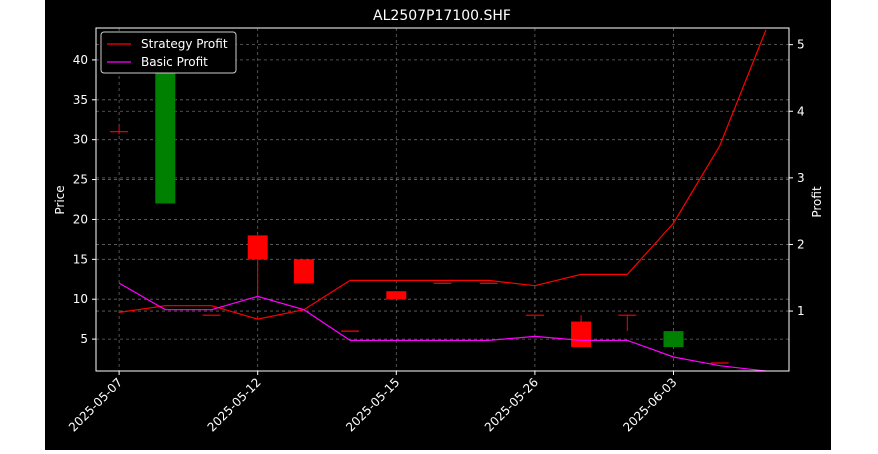  Describe the element at coordinates (95, 404) in the screenshot. I see `x-tick-label: 2025-05-07` at that location.